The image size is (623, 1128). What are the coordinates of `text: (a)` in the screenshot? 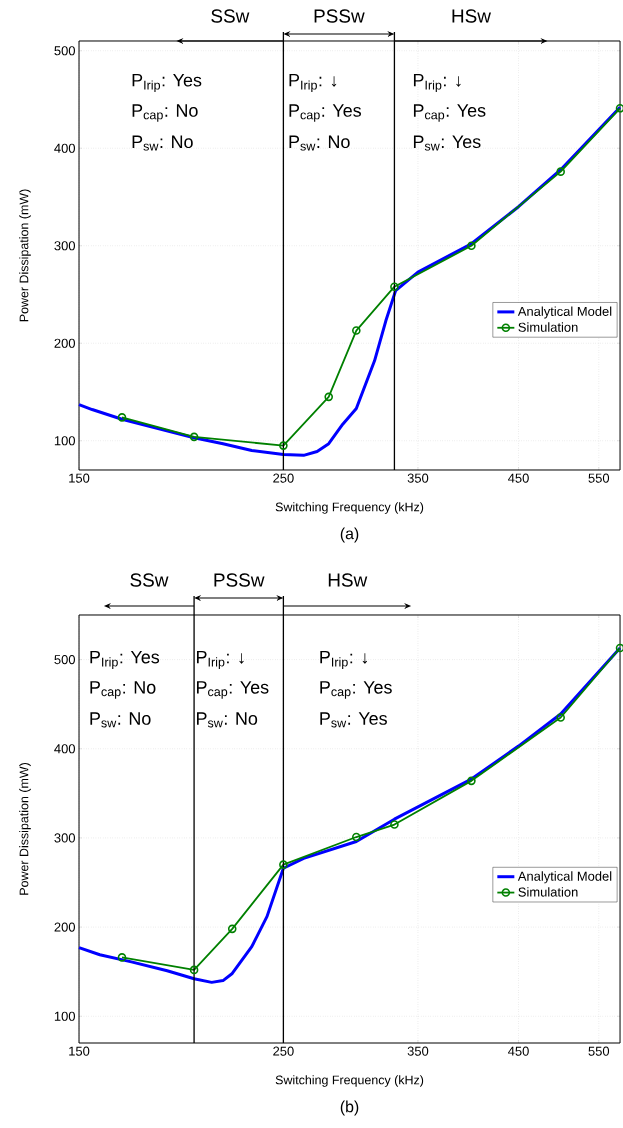 It's located at (349, 535).